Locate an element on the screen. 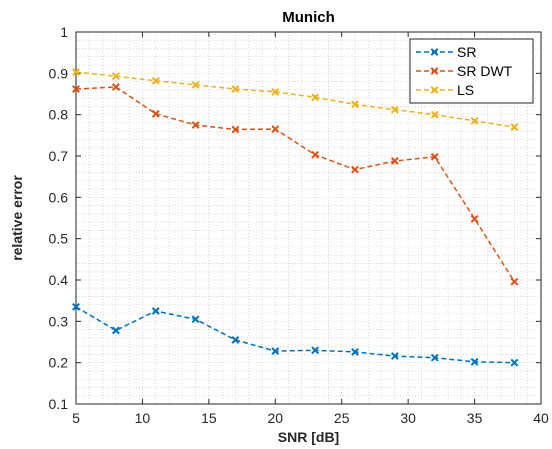  series-sr is located at coordinates (295, 334).